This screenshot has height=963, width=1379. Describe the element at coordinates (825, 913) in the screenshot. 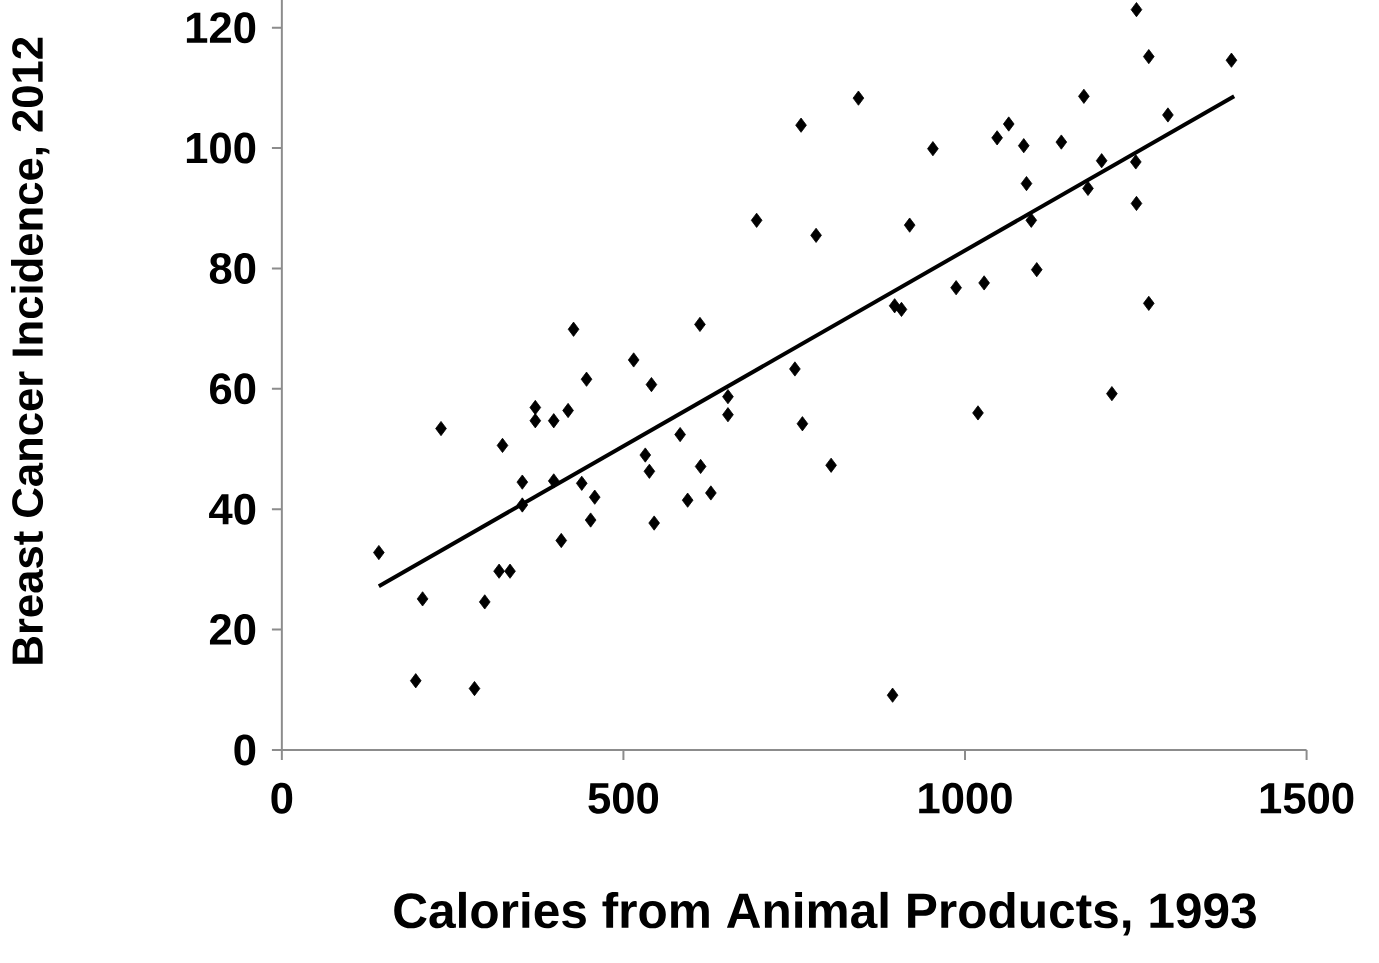

I see `x-axis-title: Calories from Animal Products, 1993` at that location.